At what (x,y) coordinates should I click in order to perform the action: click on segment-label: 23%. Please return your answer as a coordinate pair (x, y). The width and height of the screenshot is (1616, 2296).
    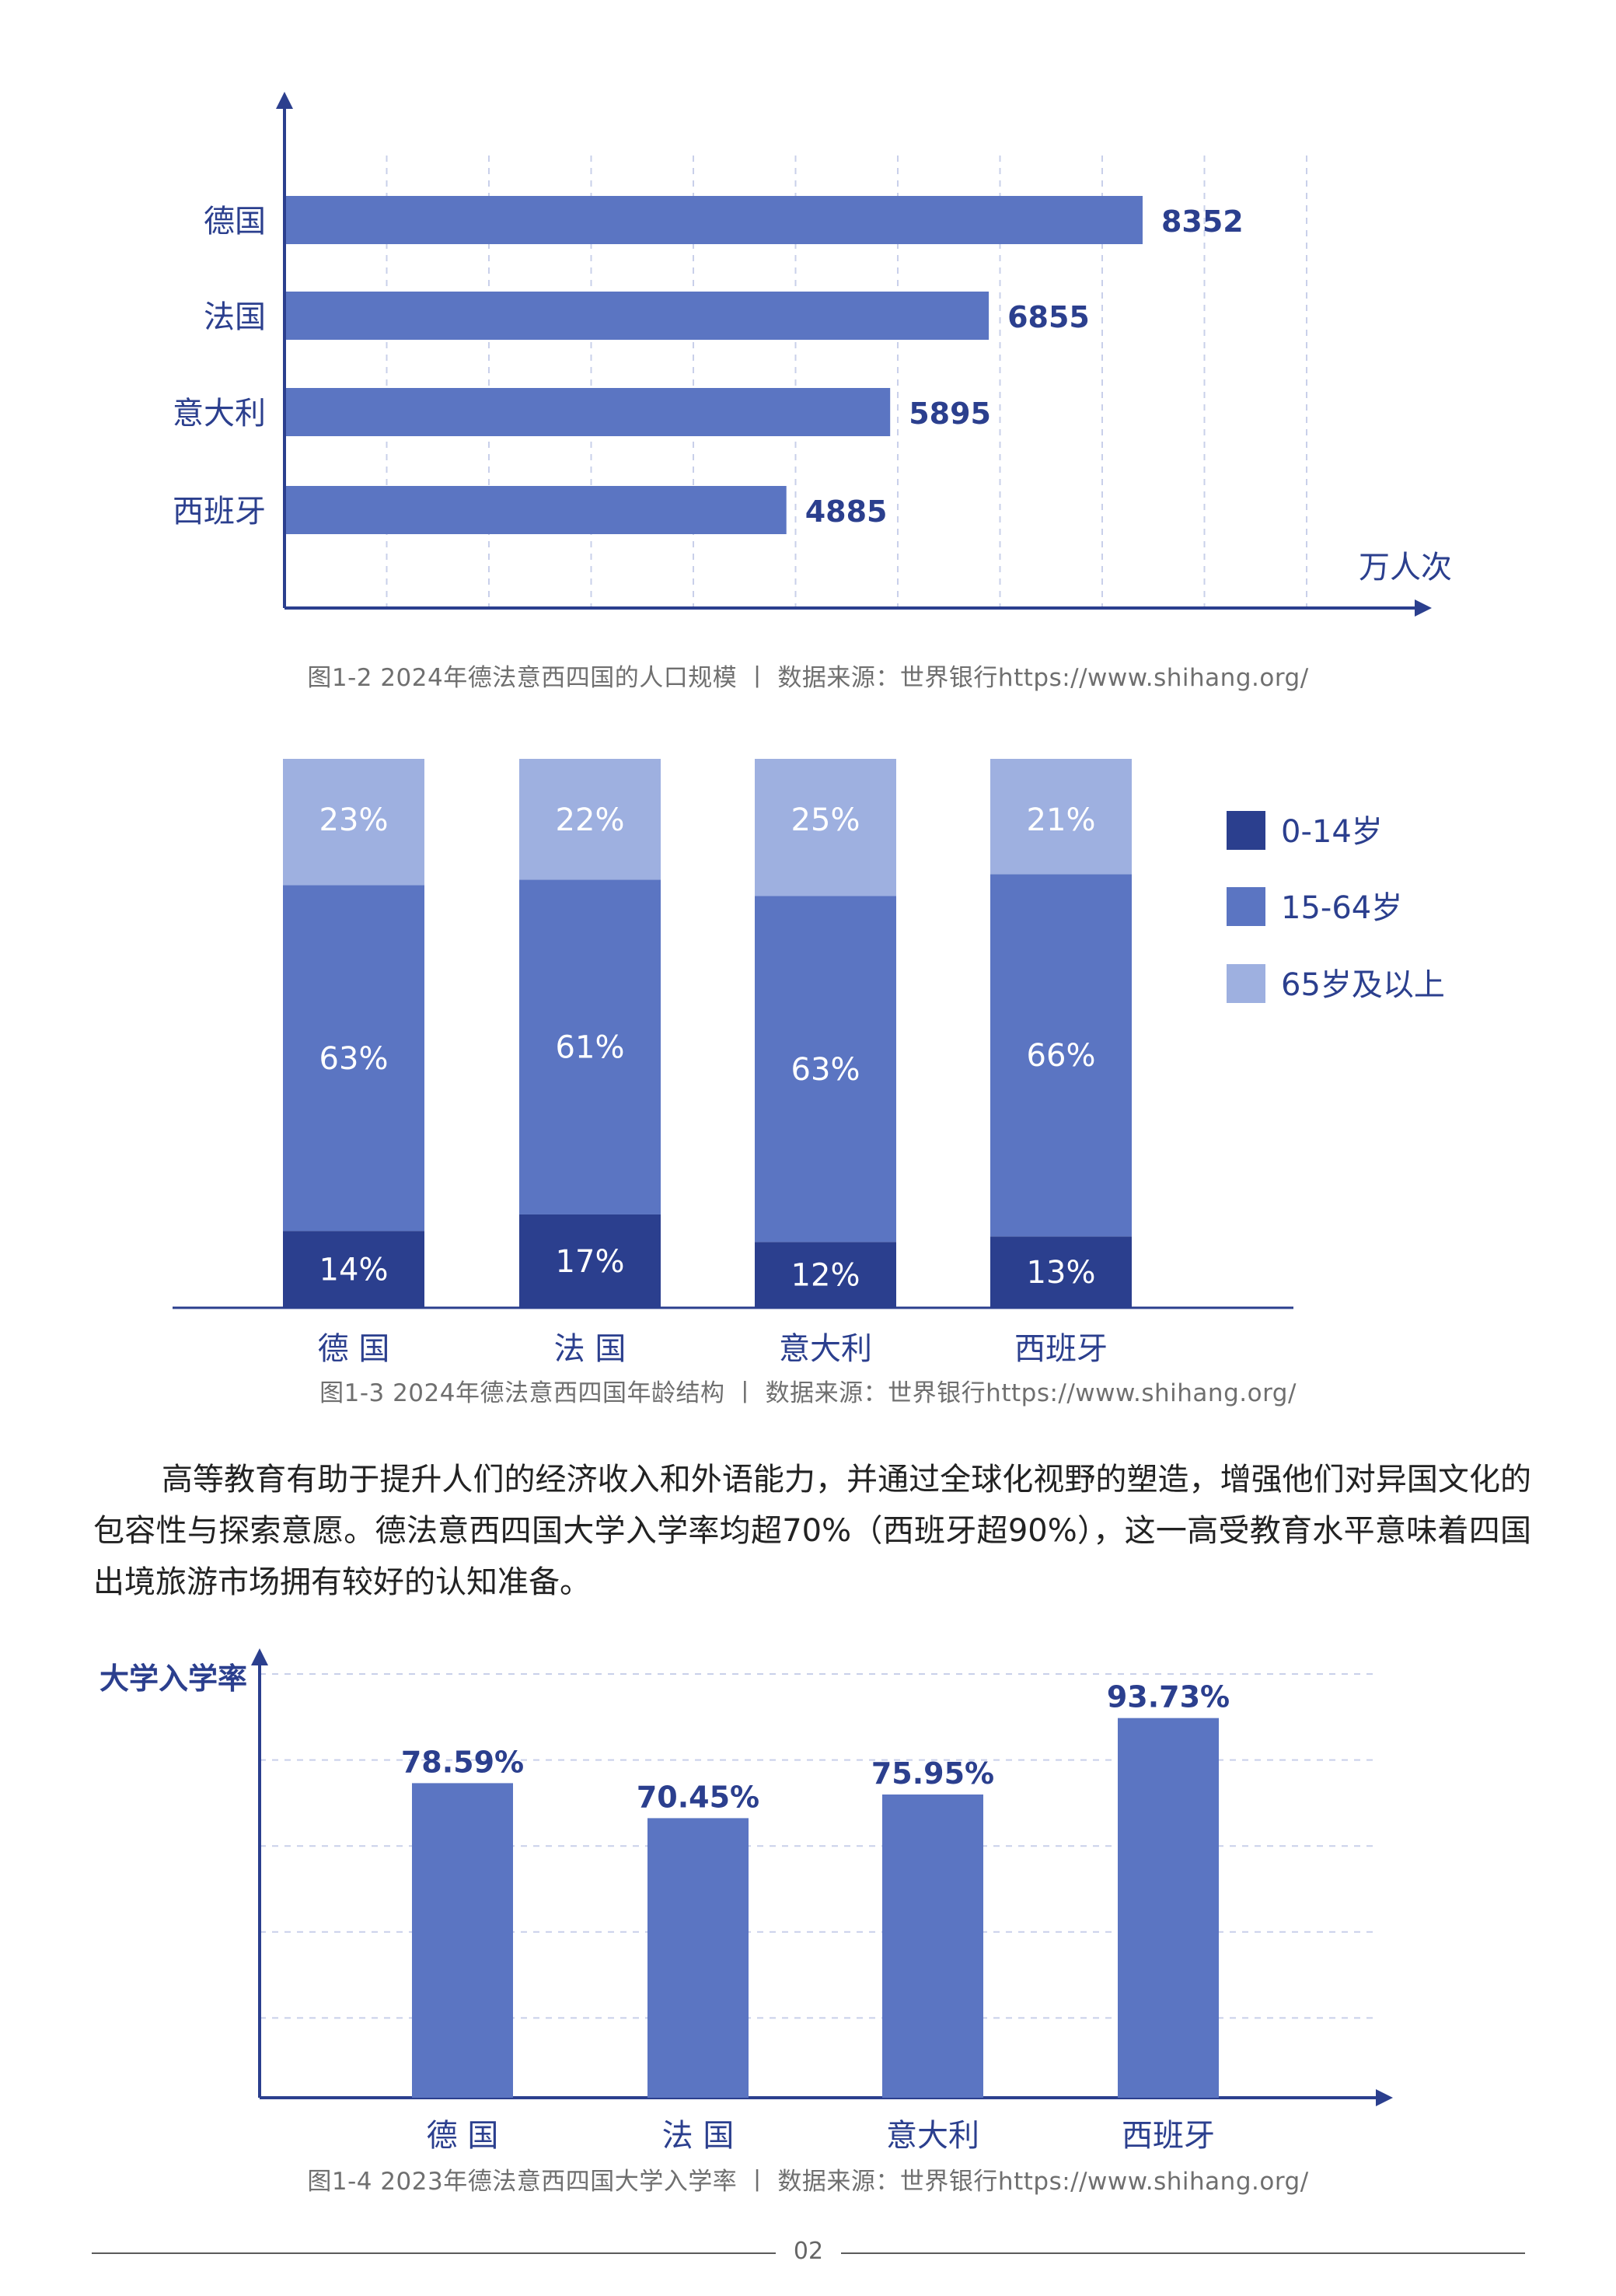
    Looking at the image, I should click on (354, 820).